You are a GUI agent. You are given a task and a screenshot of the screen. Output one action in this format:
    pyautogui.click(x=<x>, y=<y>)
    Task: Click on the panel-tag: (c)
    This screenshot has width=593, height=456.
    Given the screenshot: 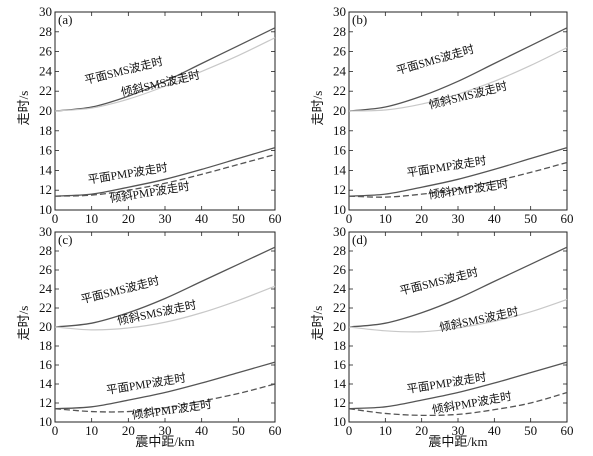 What is the action you would take?
    pyautogui.click(x=65, y=239)
    